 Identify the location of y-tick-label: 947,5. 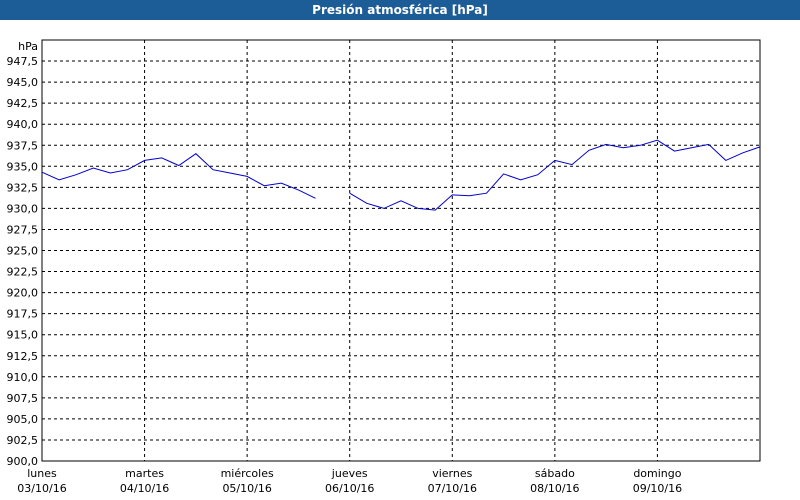
(23, 61).